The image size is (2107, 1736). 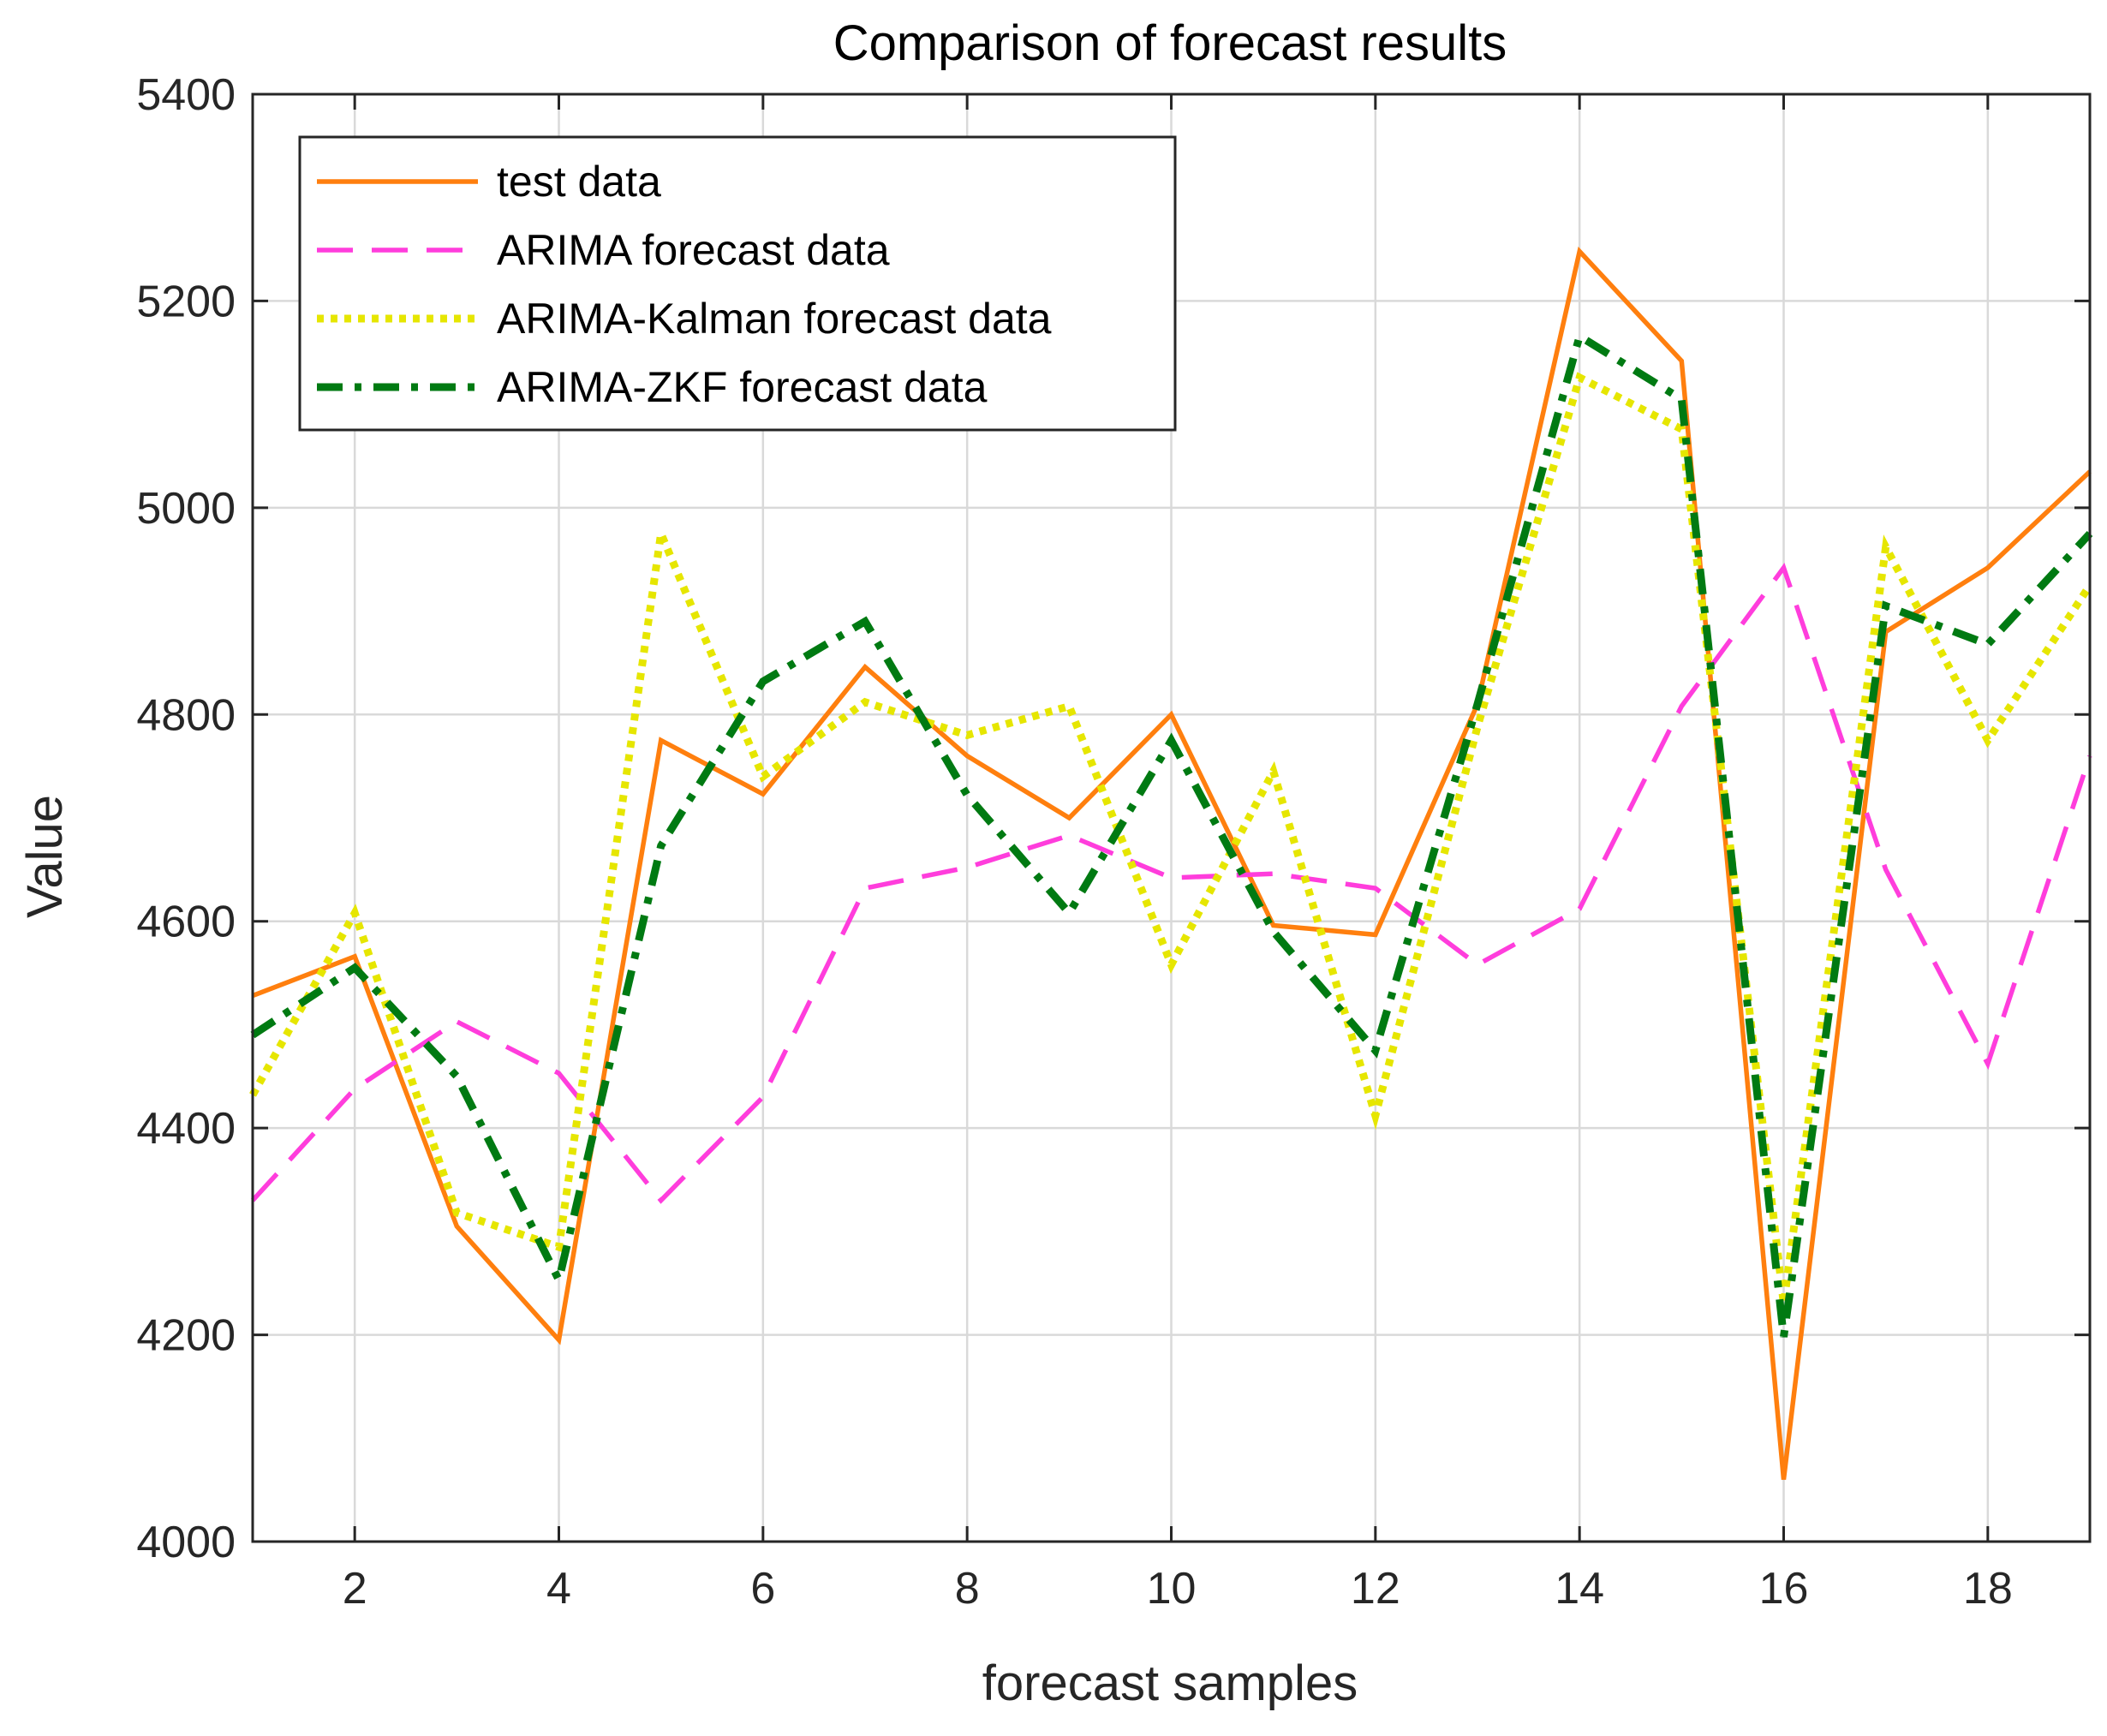 What do you see at coordinates (186, 509) in the screenshot?
I see `y-tick-label: 5000` at bounding box center [186, 509].